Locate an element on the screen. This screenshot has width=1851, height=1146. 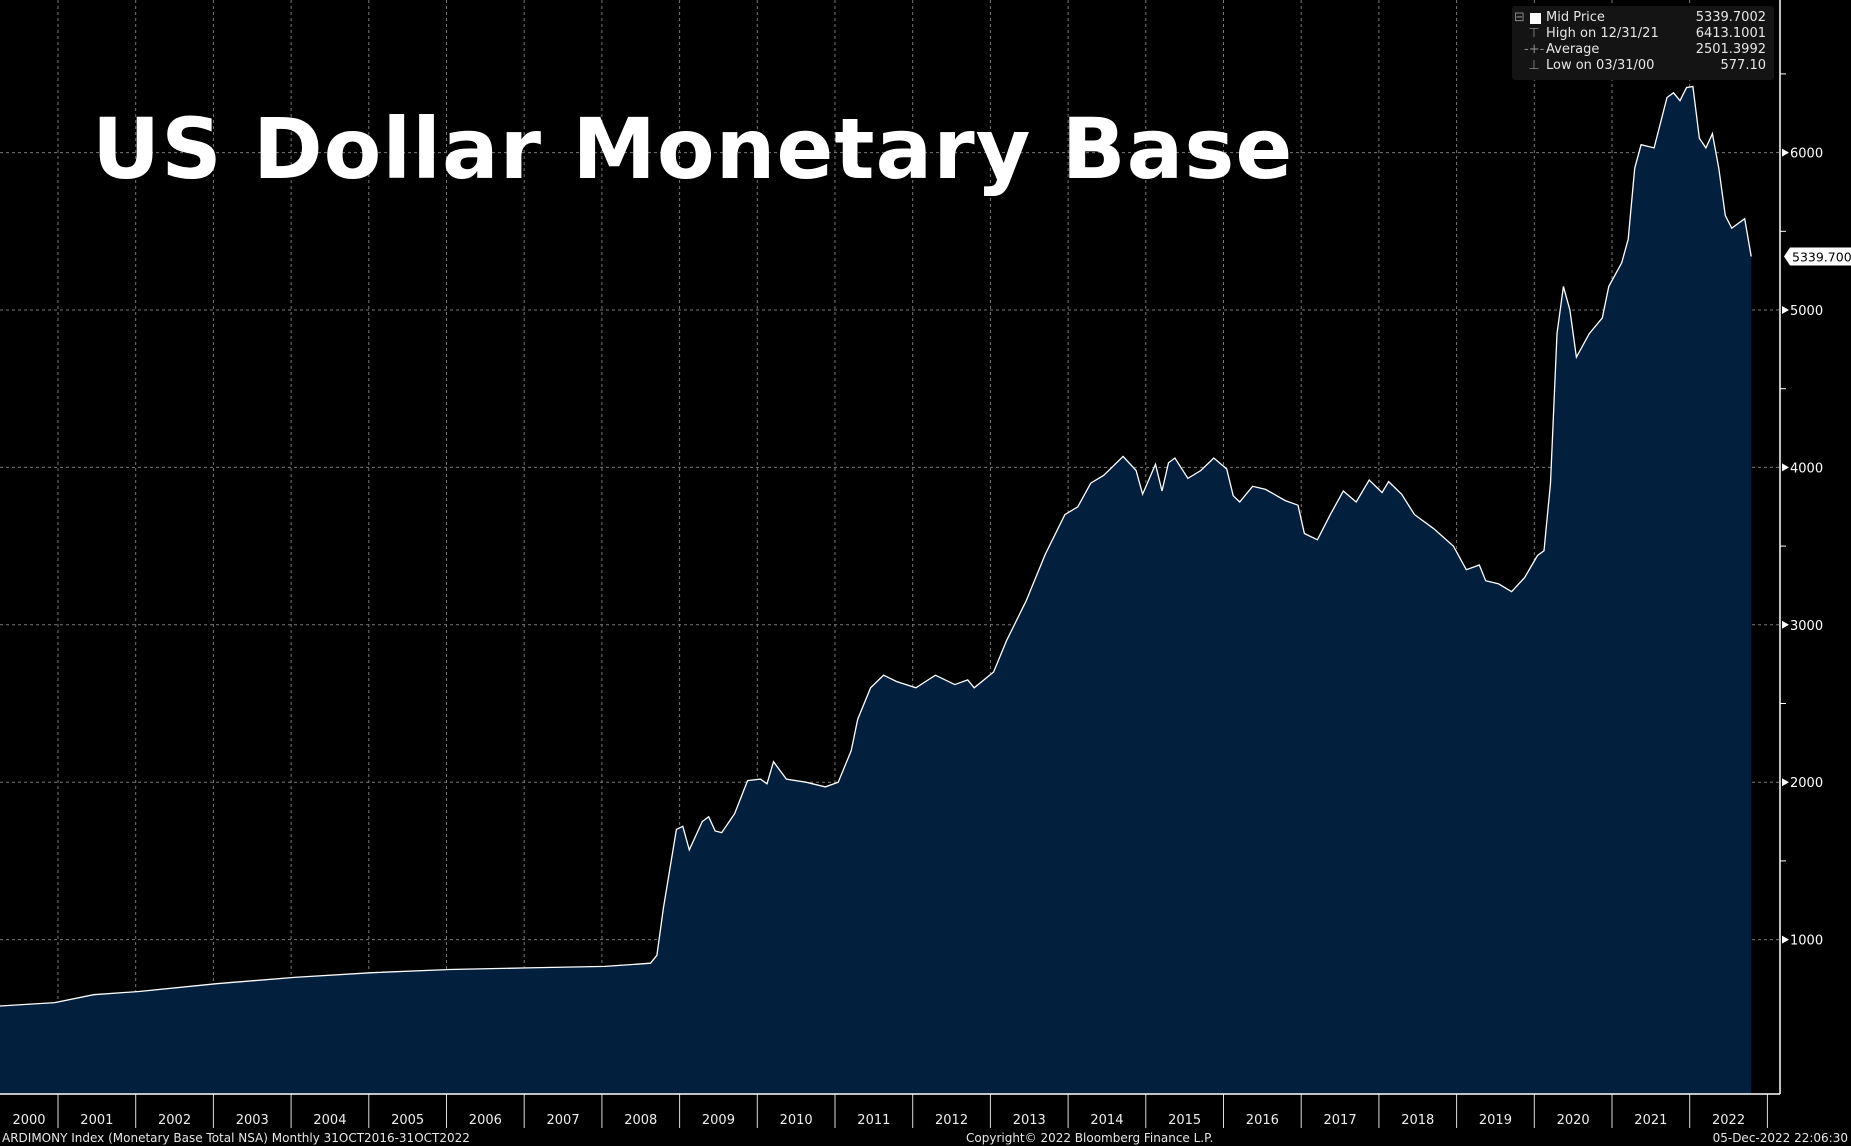
x-tick-label: 2007 is located at coordinates (563, 1120).